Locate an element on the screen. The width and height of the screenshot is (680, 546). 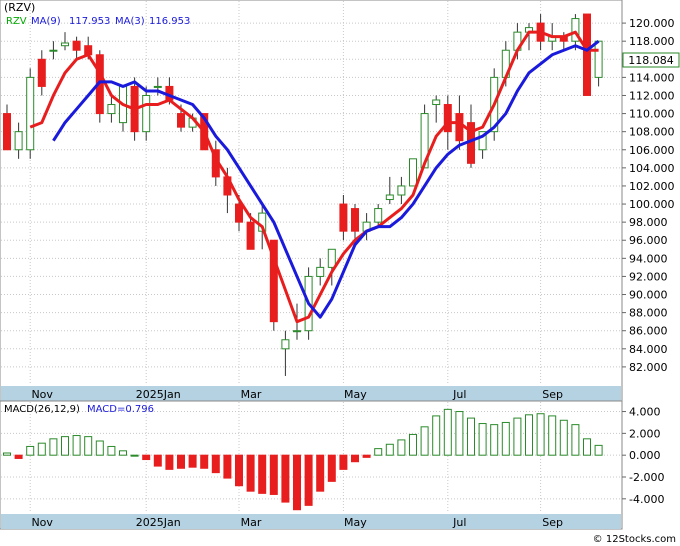
price-y-tick-label: 86.000 is located at coordinates (648, 331).